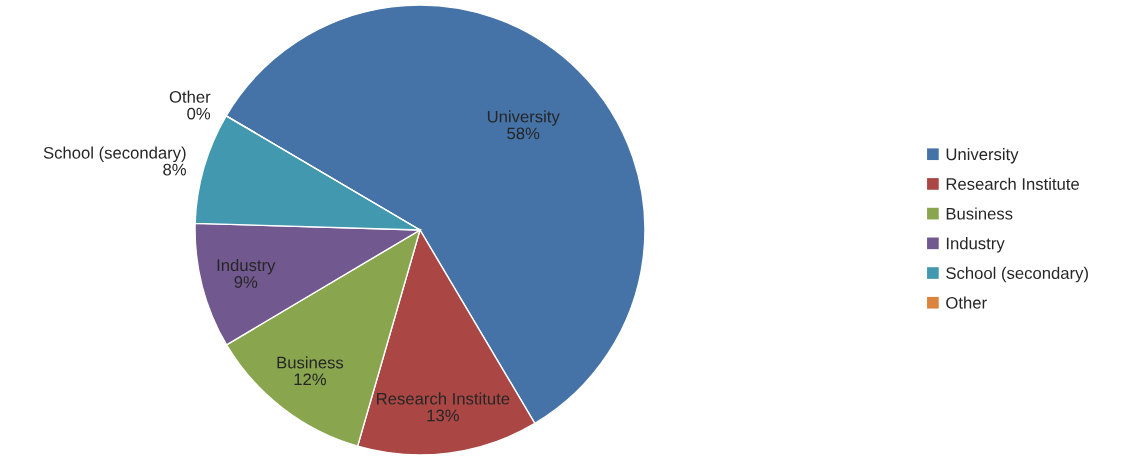  Describe the element at coordinates (114, 154) in the screenshot. I see `slice-label: School (secondary)` at that location.